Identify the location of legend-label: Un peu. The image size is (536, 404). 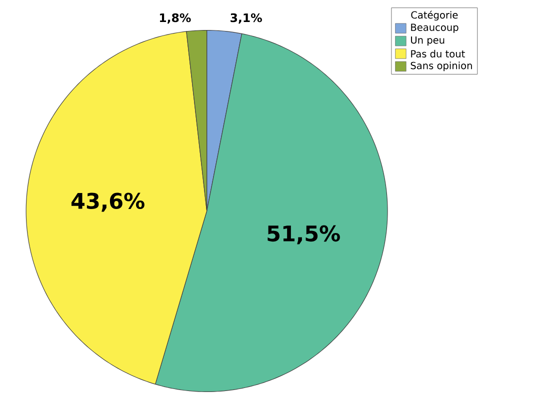
(427, 41).